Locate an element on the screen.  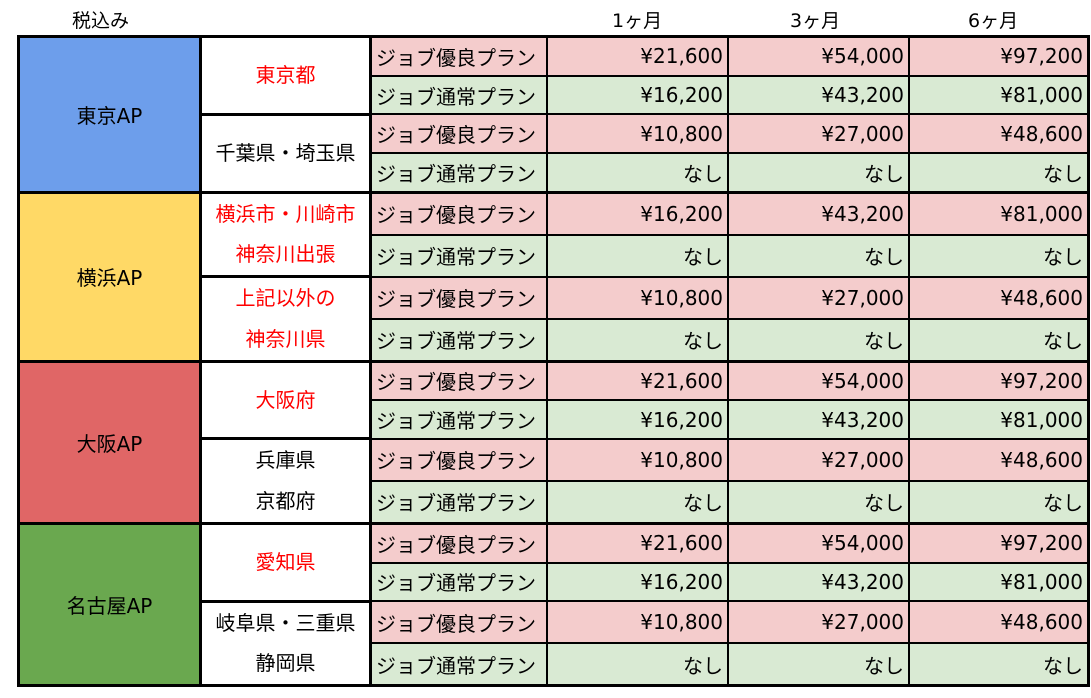
region-name-line: 京都府 is located at coordinates (285, 501).